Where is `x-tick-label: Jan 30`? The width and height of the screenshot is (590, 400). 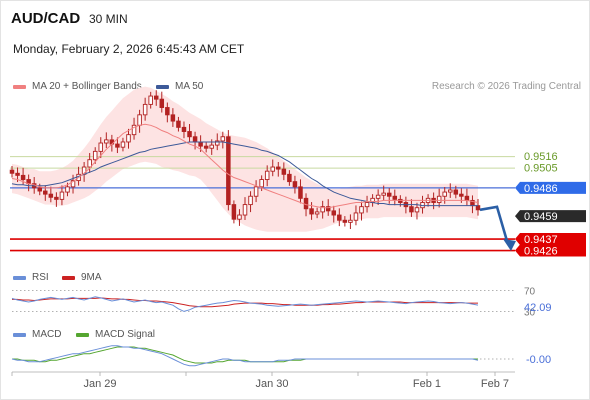 x-tick-label: Jan 30 is located at coordinates (271, 384).